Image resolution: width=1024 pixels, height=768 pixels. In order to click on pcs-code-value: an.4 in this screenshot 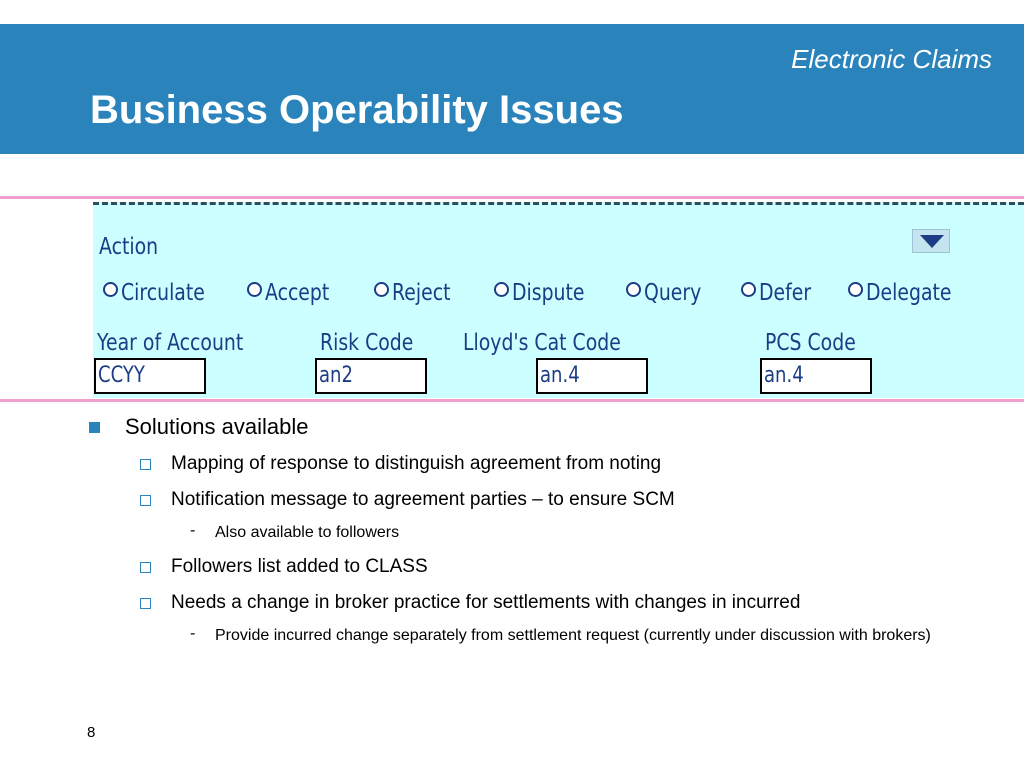, I will do `click(784, 375)`.